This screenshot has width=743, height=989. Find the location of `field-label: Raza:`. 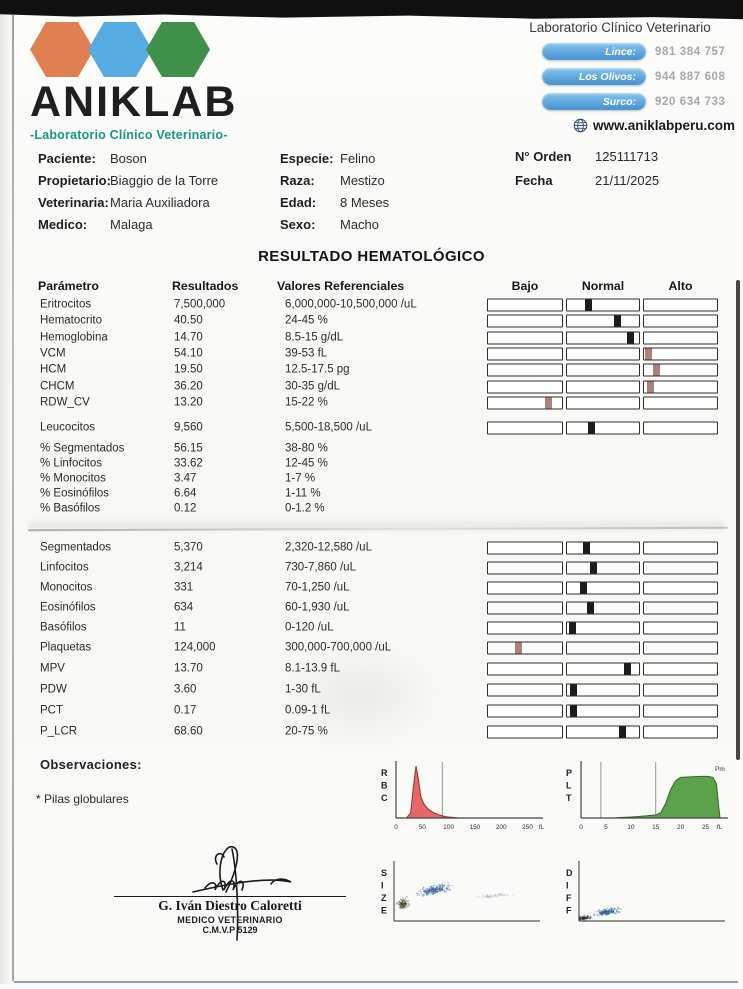

field-label: Raza: is located at coordinates (297, 180).